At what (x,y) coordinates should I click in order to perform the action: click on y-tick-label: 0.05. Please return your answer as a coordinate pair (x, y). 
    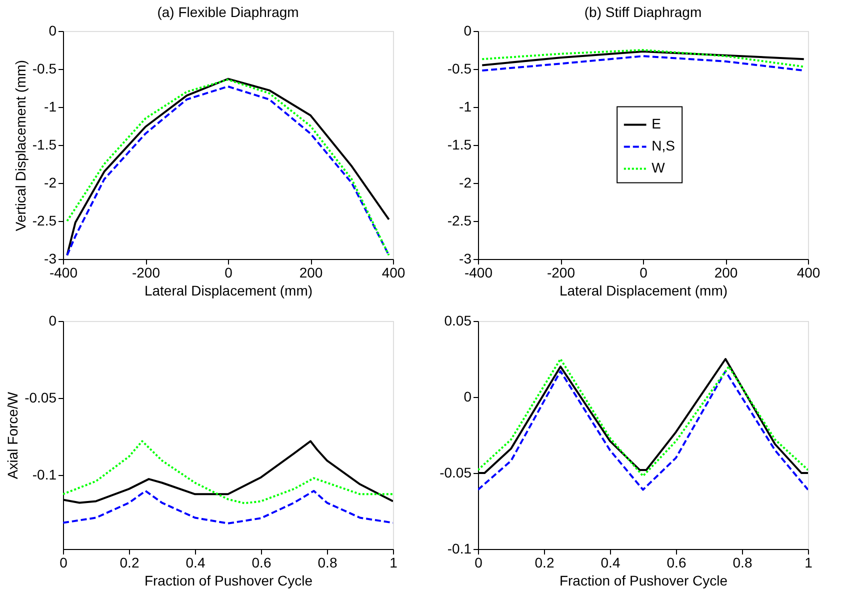
    Looking at the image, I should click on (458, 320).